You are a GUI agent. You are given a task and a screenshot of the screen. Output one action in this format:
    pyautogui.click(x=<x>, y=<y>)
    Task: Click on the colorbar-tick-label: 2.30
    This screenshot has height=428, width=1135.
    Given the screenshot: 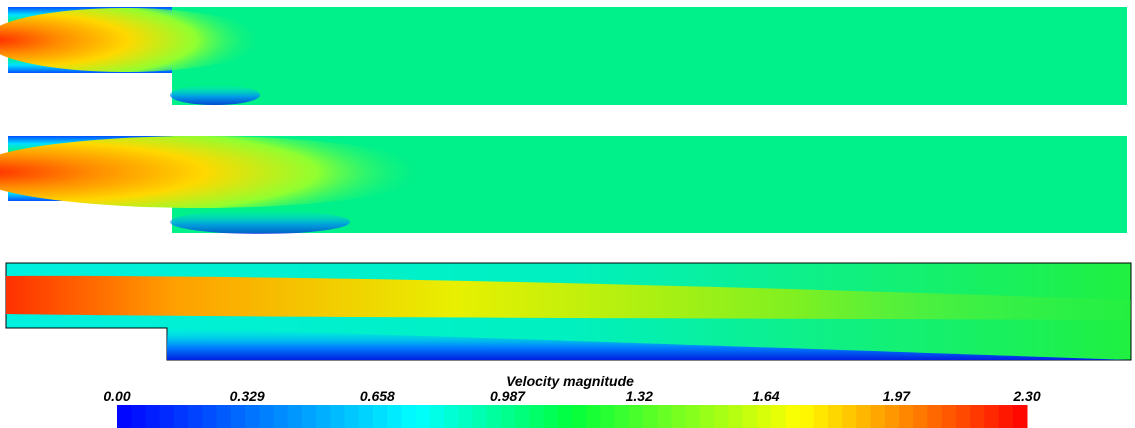 What is the action you would take?
    pyautogui.click(x=1026, y=396)
    